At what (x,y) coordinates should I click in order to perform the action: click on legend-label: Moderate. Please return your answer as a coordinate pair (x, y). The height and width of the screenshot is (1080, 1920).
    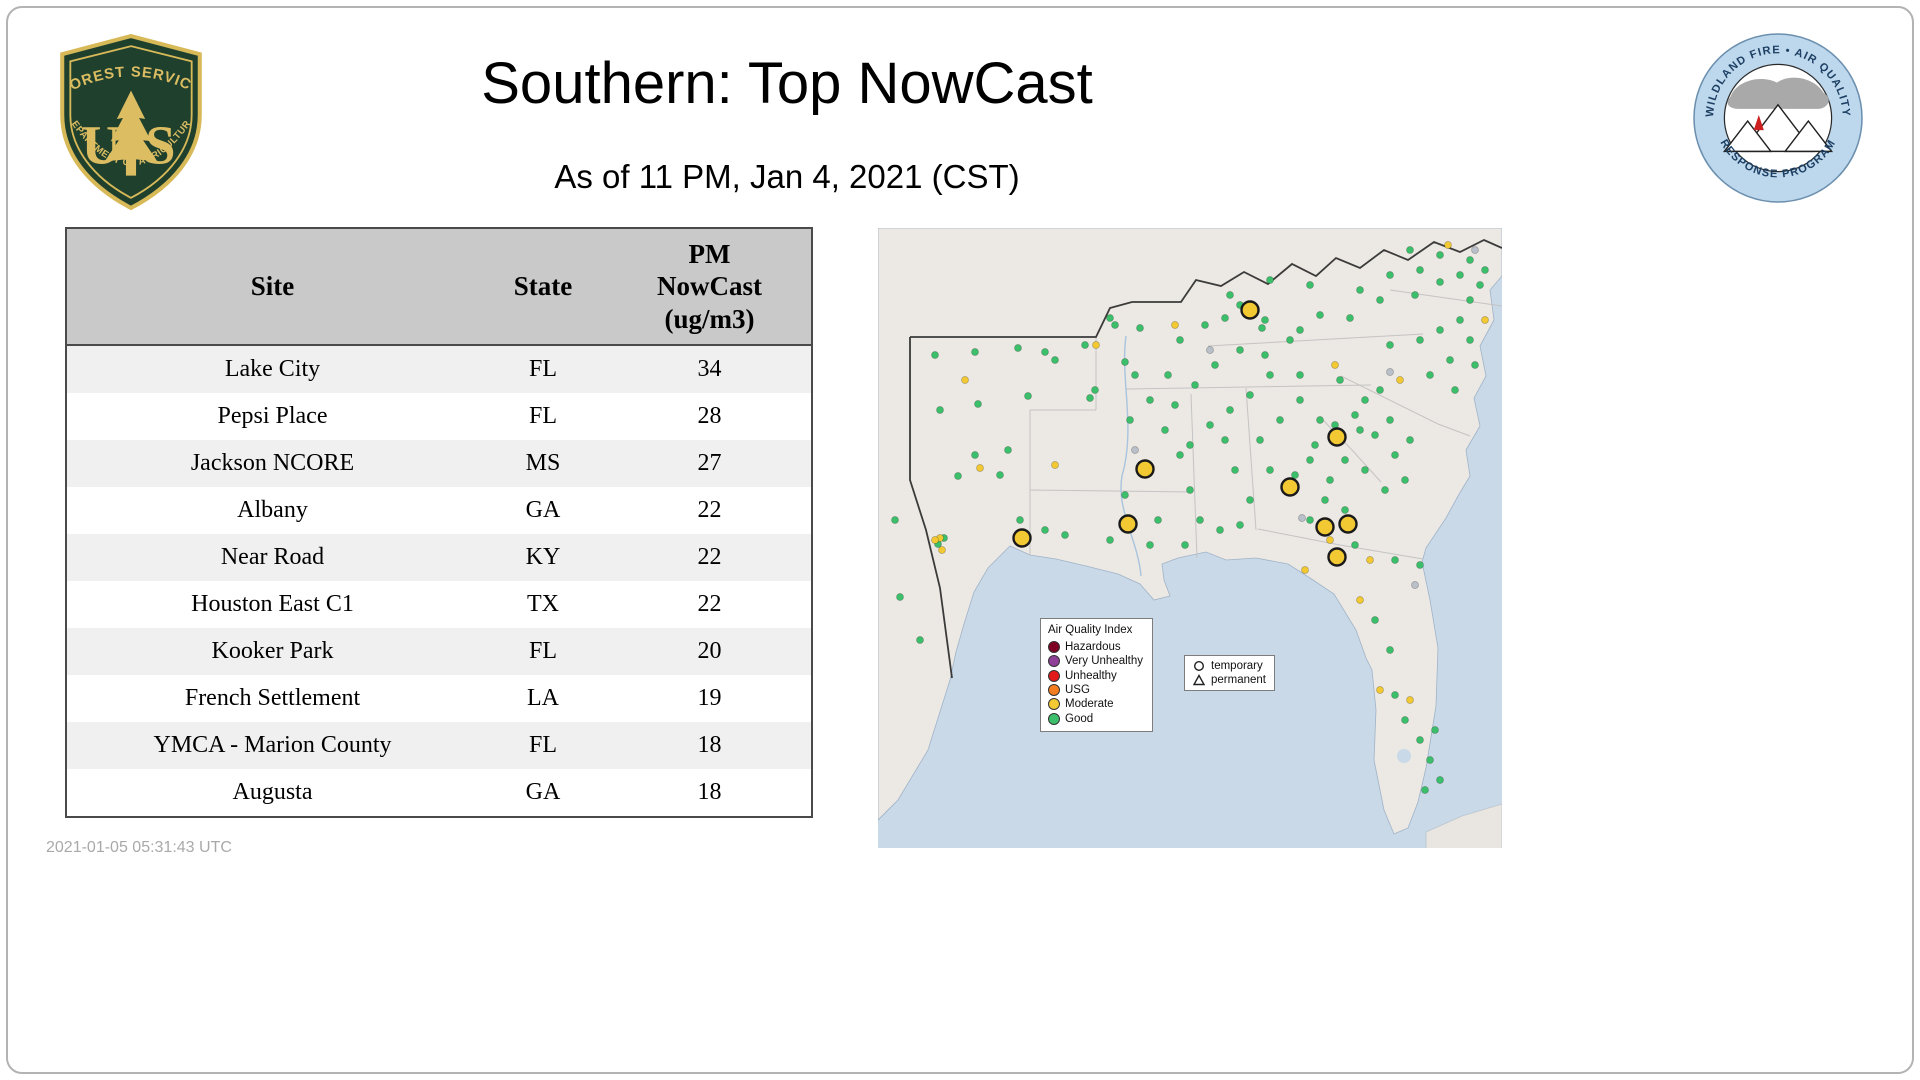
    Looking at the image, I should click on (1089, 704).